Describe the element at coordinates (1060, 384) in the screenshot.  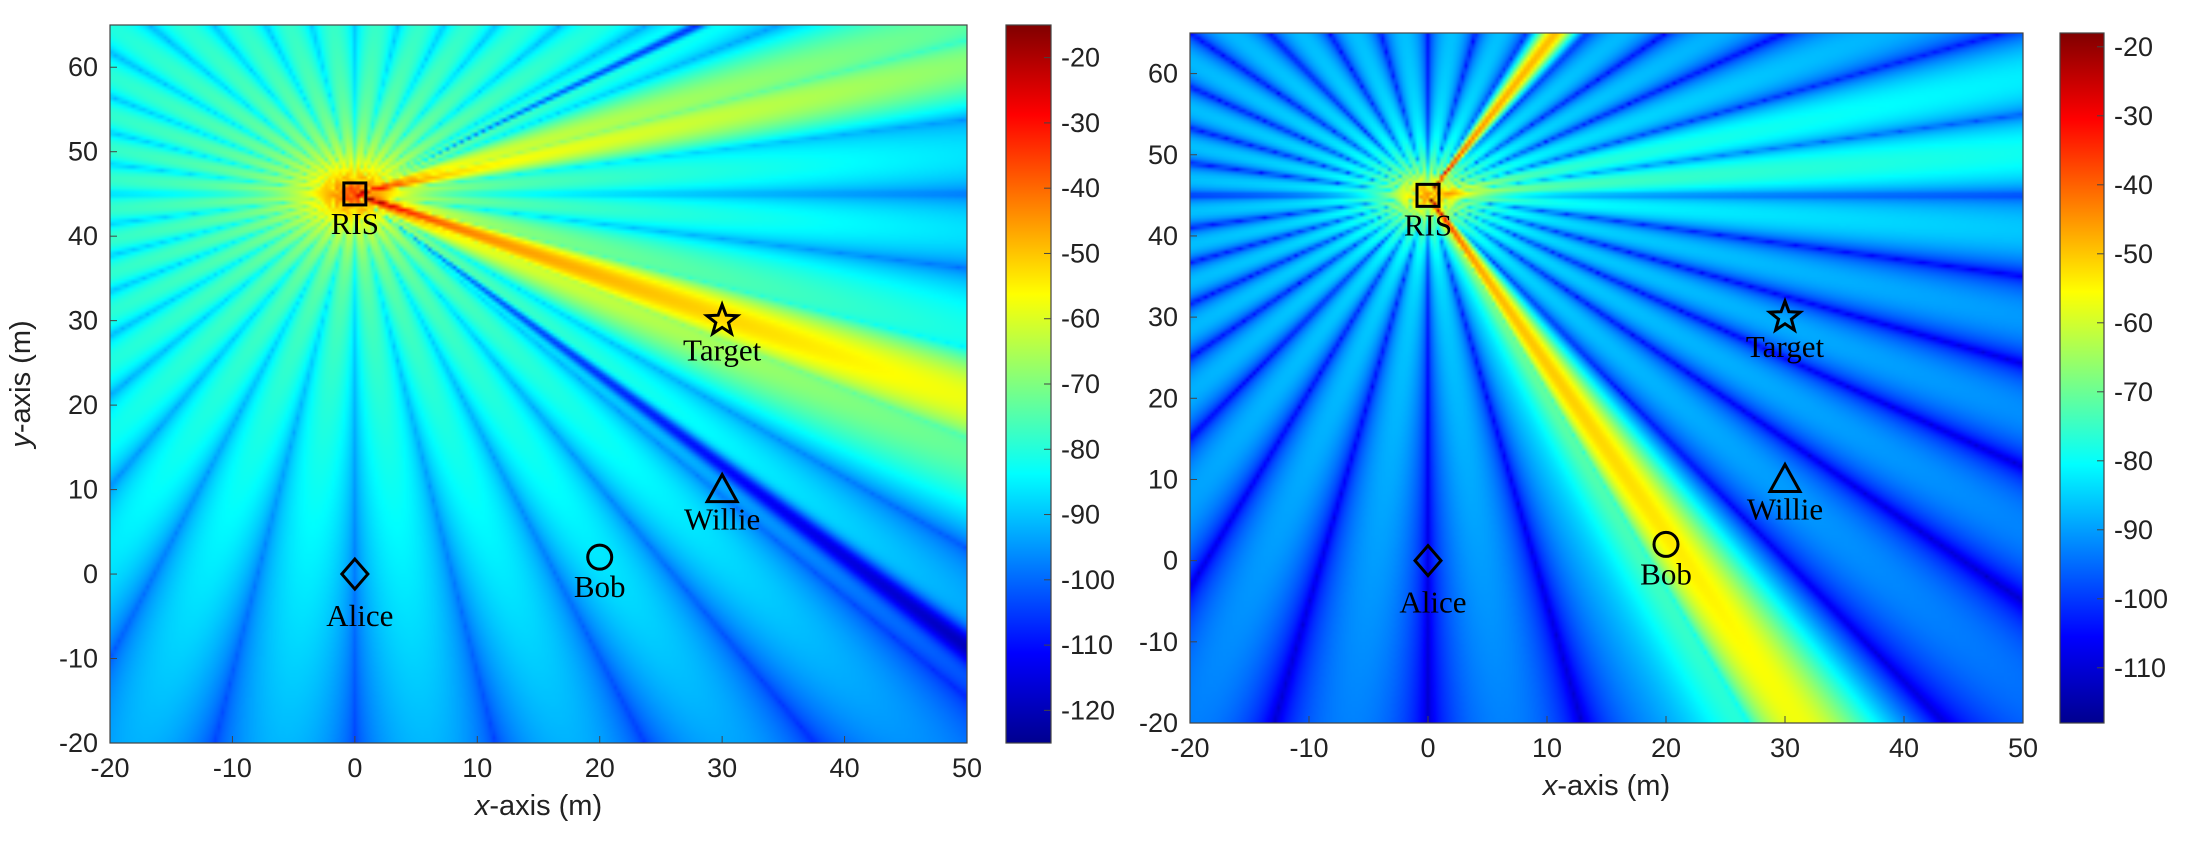
I see `colorbar: -120 -110 -100 -90 -80 -70 -60 -50 -40 -30 -20` at that location.